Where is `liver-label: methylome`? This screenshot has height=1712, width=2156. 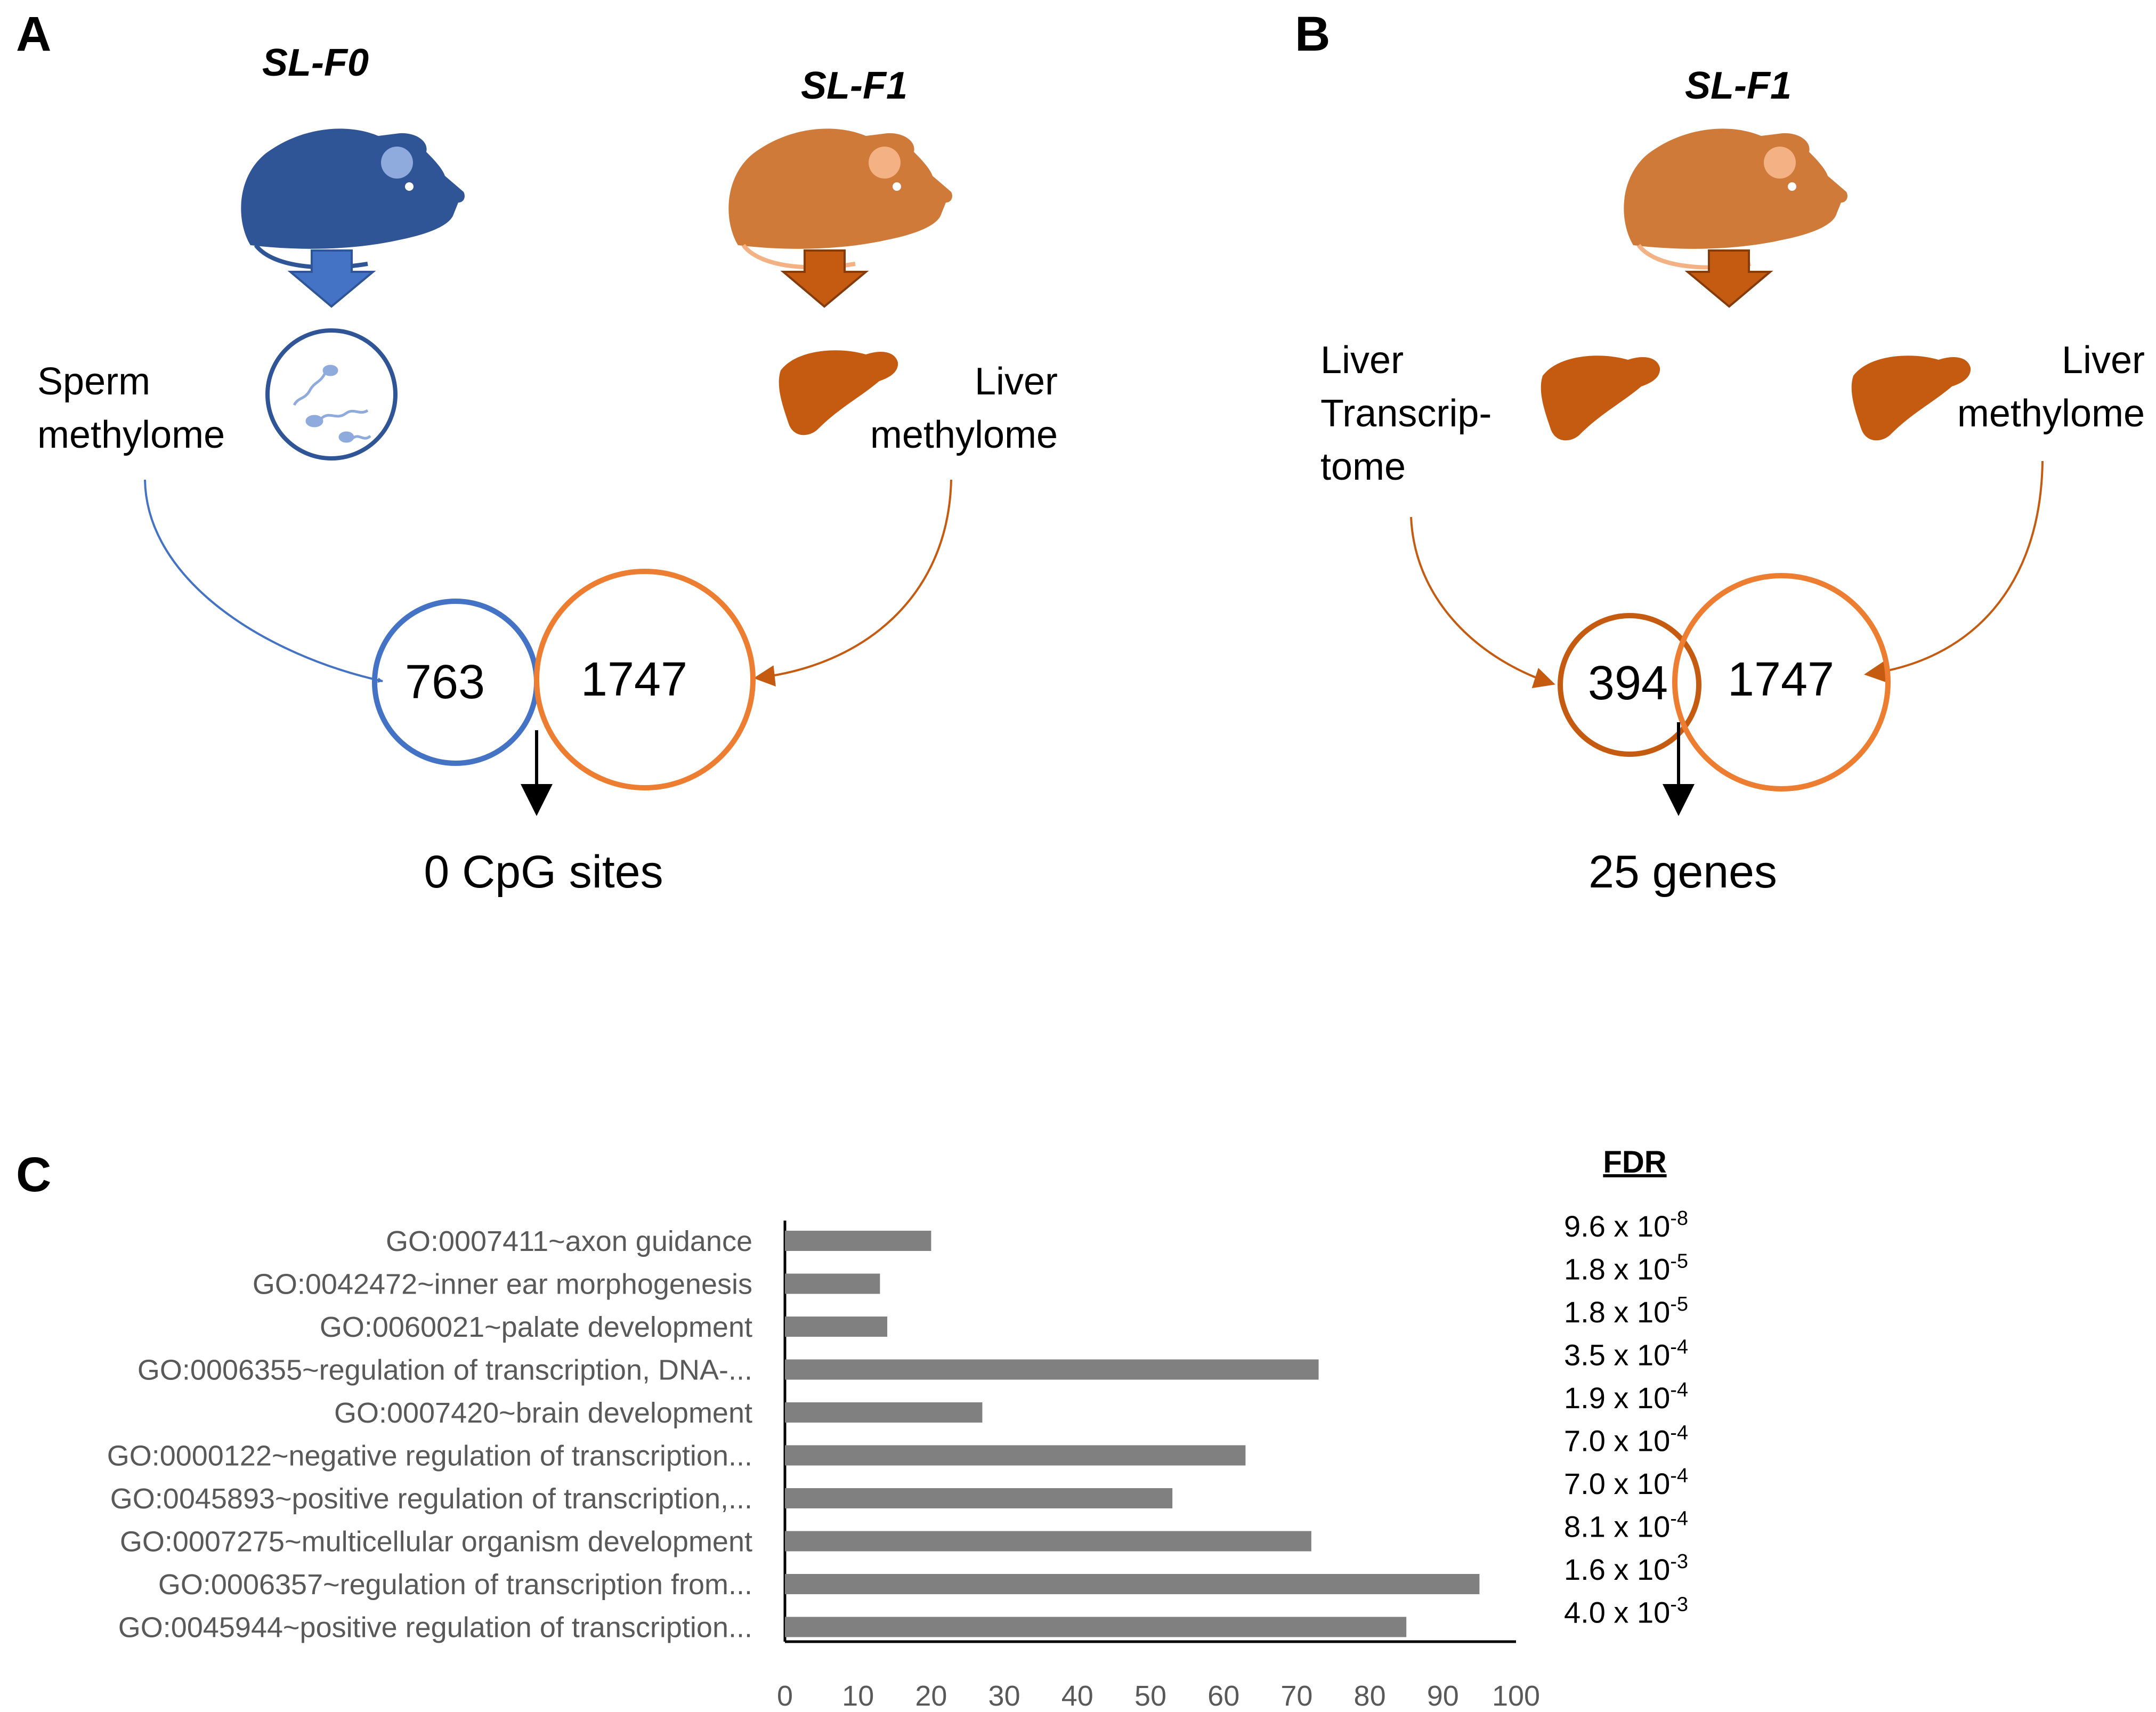
liver-label: methylome is located at coordinates (964, 435).